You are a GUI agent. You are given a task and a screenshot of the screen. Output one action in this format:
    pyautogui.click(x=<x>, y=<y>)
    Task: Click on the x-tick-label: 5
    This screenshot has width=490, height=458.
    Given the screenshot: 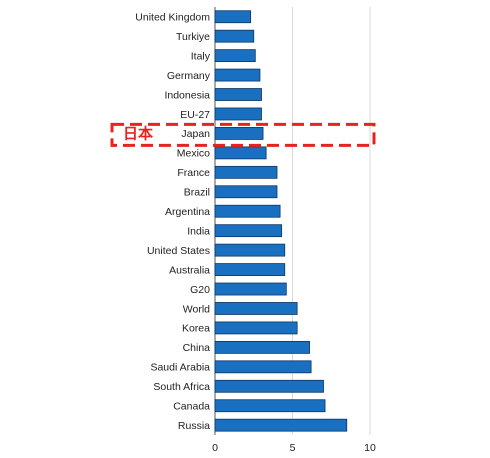 What is the action you would take?
    pyautogui.click(x=293, y=448)
    